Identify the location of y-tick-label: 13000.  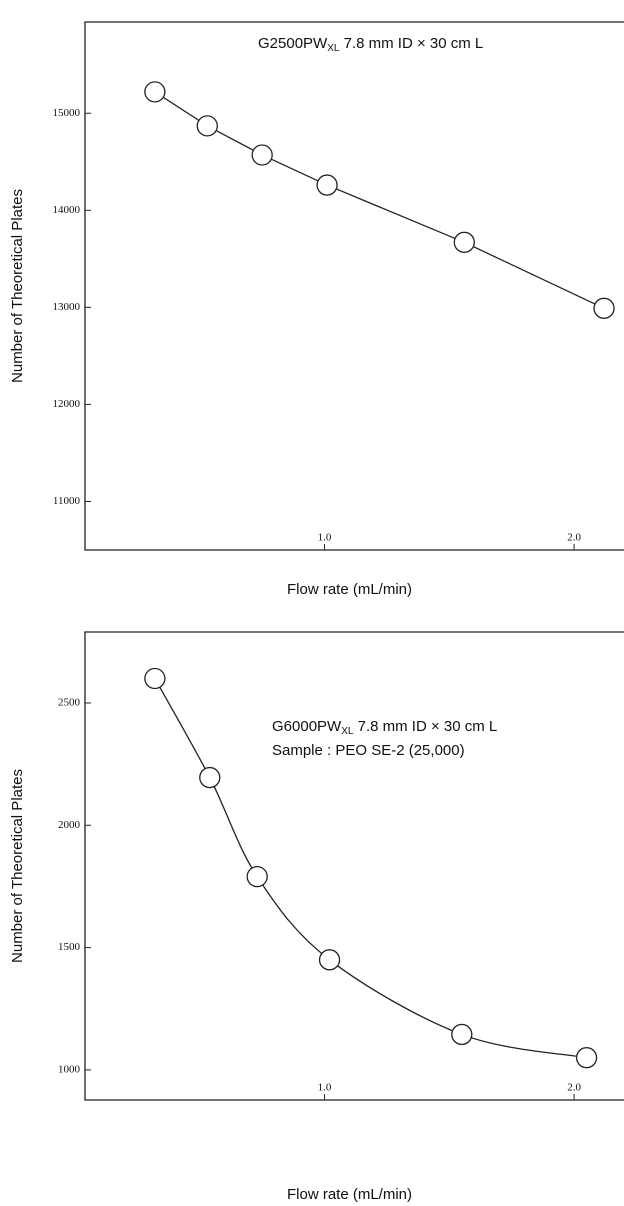
(67, 307).